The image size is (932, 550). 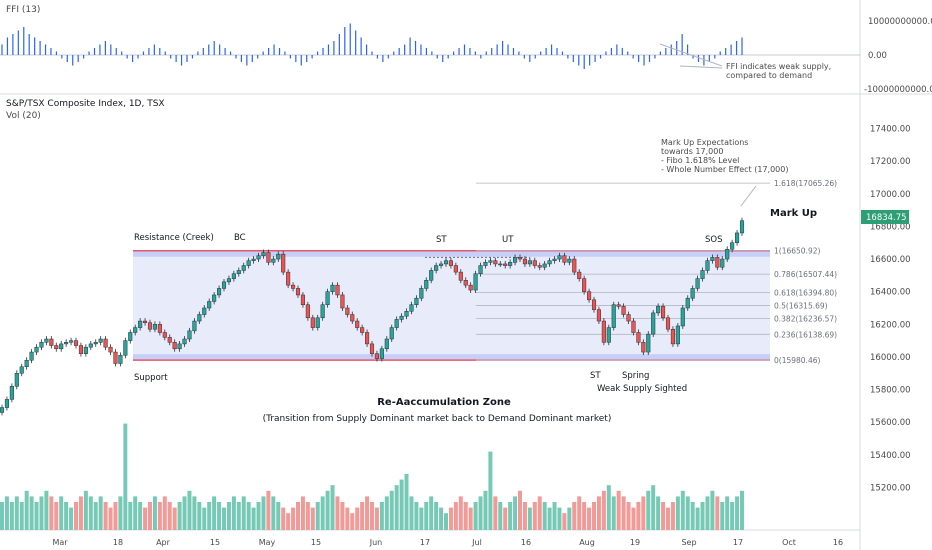 What do you see at coordinates (267, 542) in the screenshot?
I see `time-tick-label: May` at bounding box center [267, 542].